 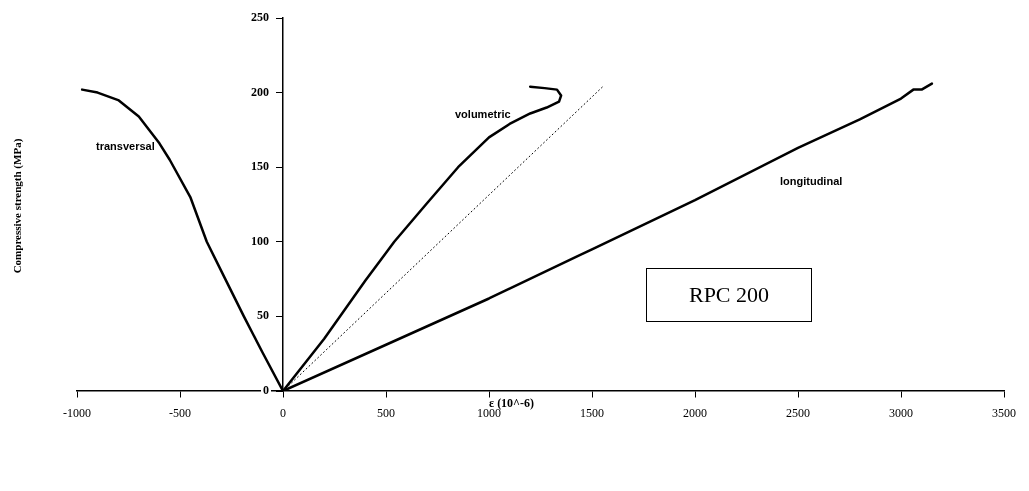 What do you see at coordinates (811, 181) in the screenshot?
I see `series-label: longitudinal` at bounding box center [811, 181].